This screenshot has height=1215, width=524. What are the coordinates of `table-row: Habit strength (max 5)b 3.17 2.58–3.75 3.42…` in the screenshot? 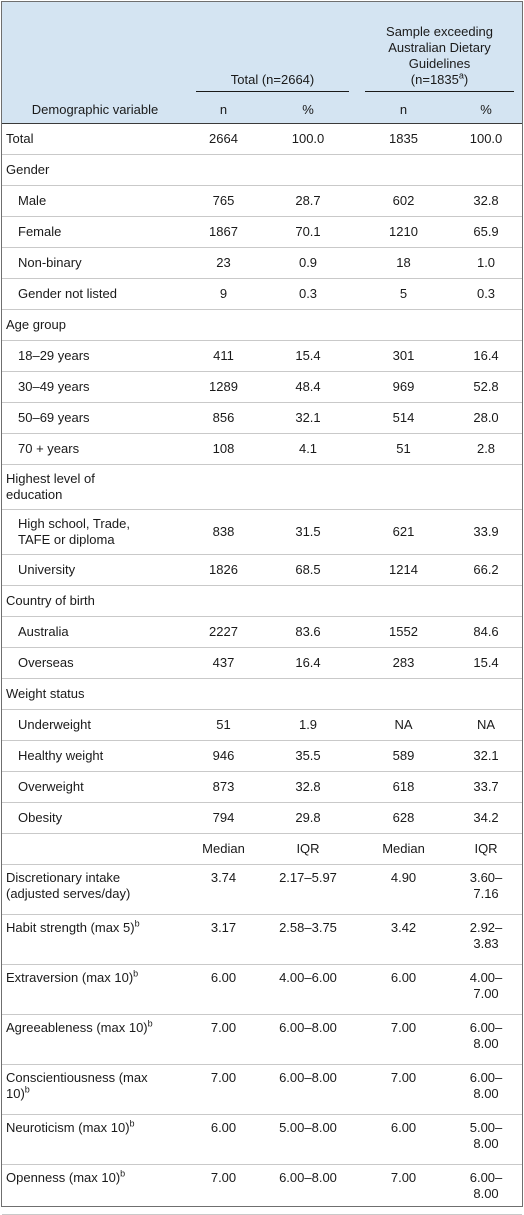 It's located at (262, 939).